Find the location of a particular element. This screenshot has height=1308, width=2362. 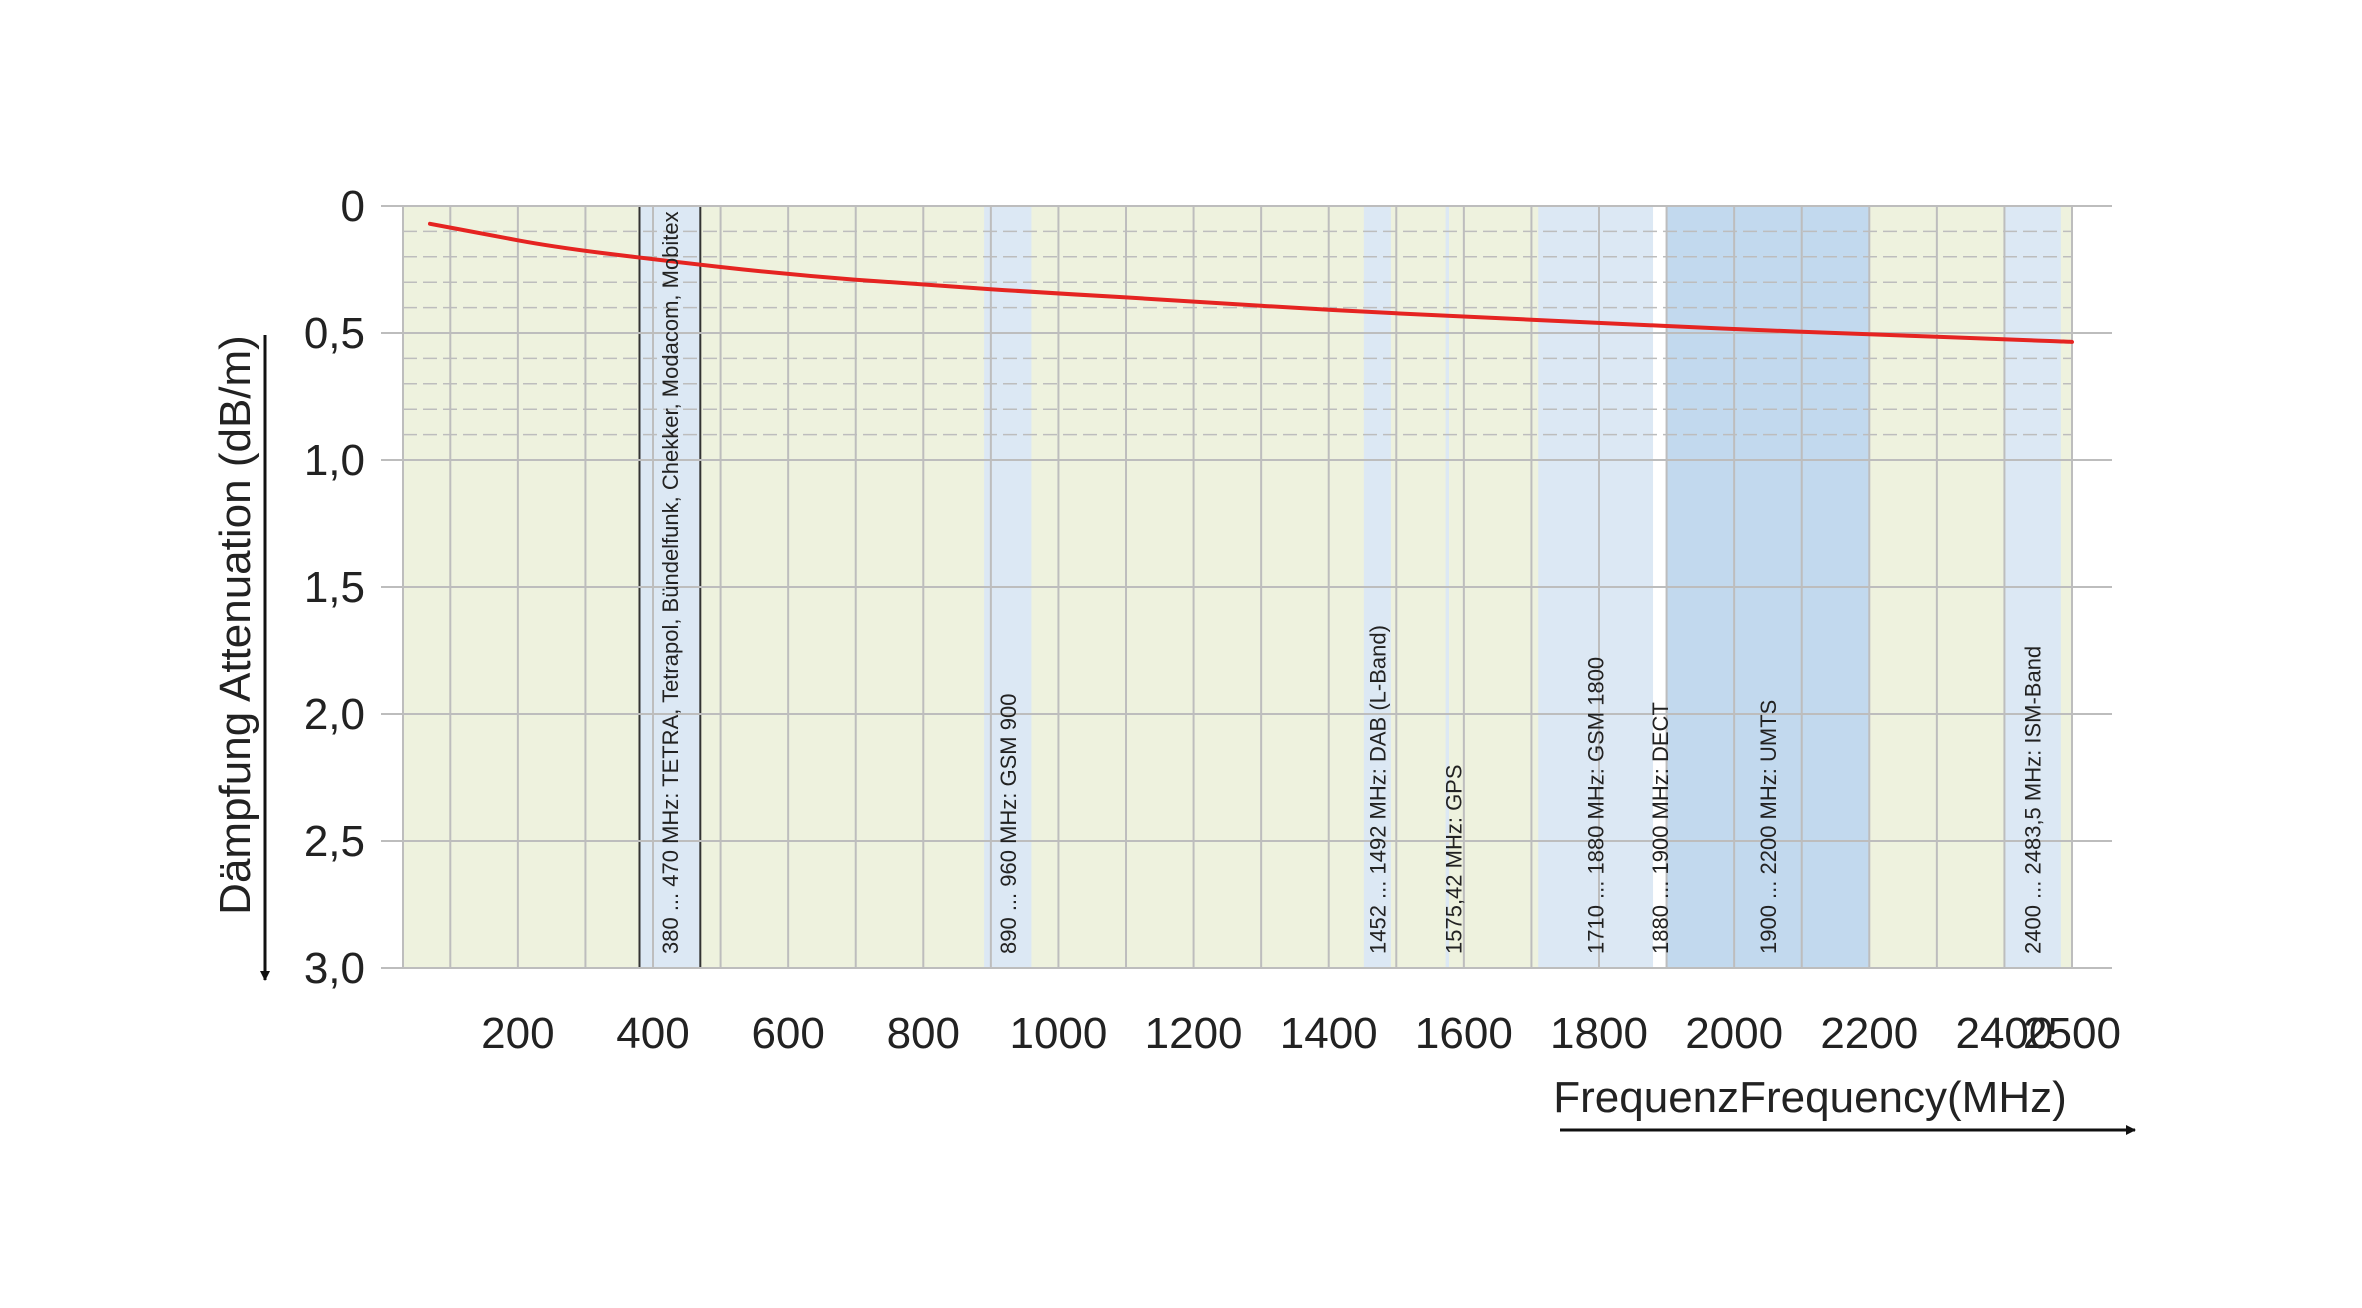

y-tick-label: 1,5 is located at coordinates (334, 587).